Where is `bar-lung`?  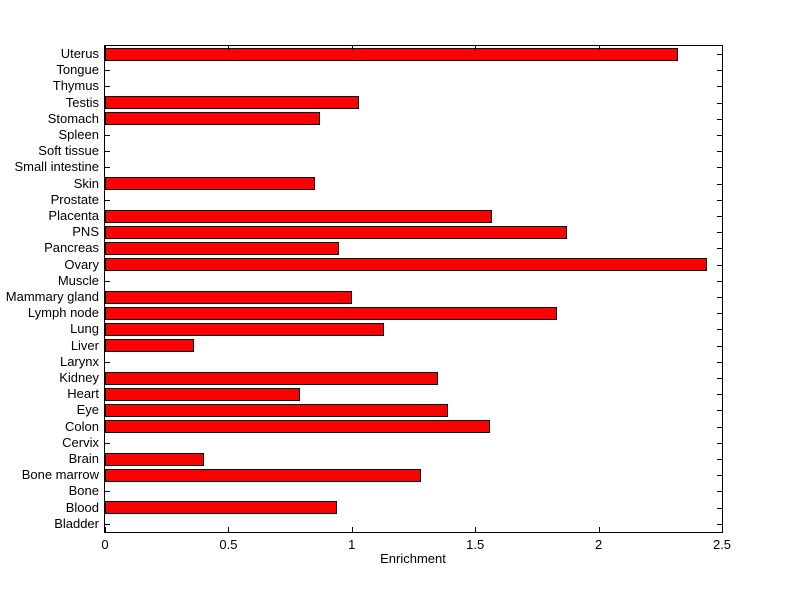
bar-lung is located at coordinates (244, 329).